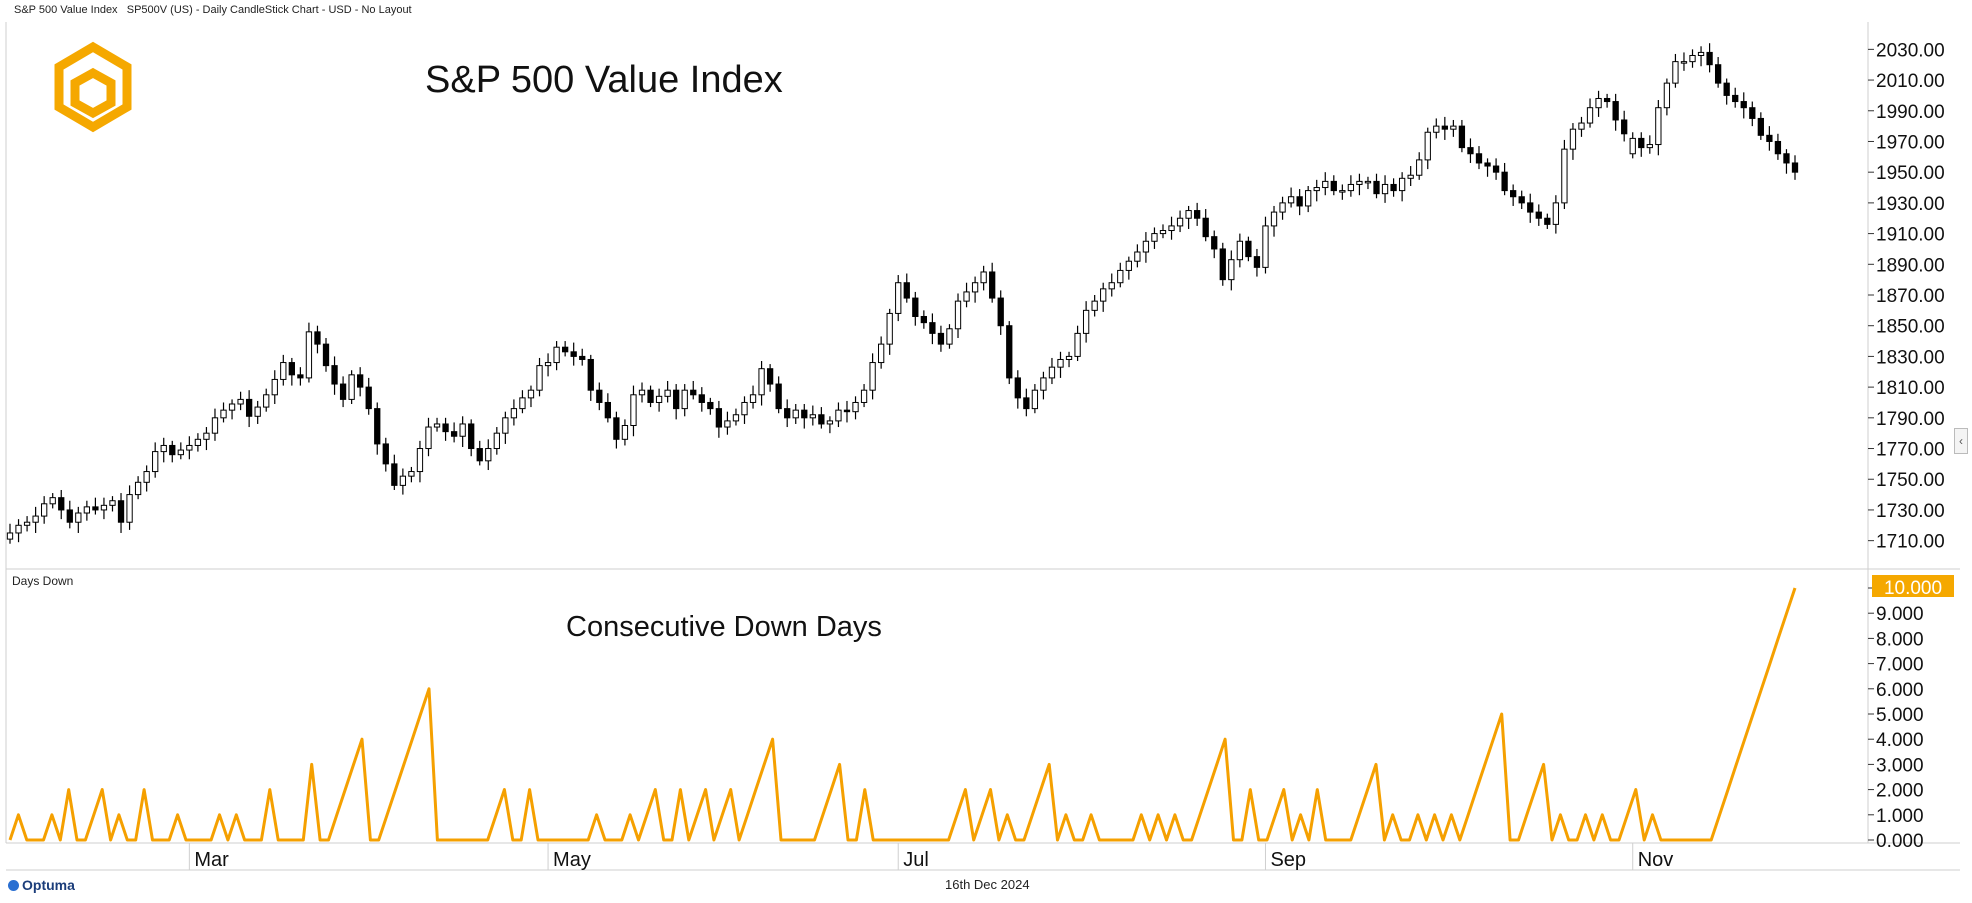 This screenshot has width=1972, height=903. Describe the element at coordinates (1288, 860) in the screenshot. I see `x-tick-label: Sep` at that location.